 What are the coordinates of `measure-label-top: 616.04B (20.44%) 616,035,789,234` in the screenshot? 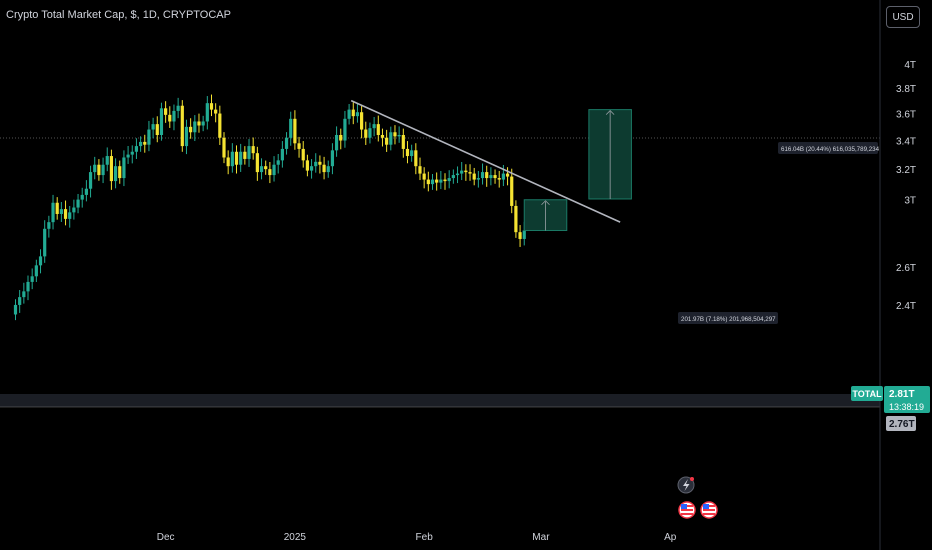 It's located at (829, 148).